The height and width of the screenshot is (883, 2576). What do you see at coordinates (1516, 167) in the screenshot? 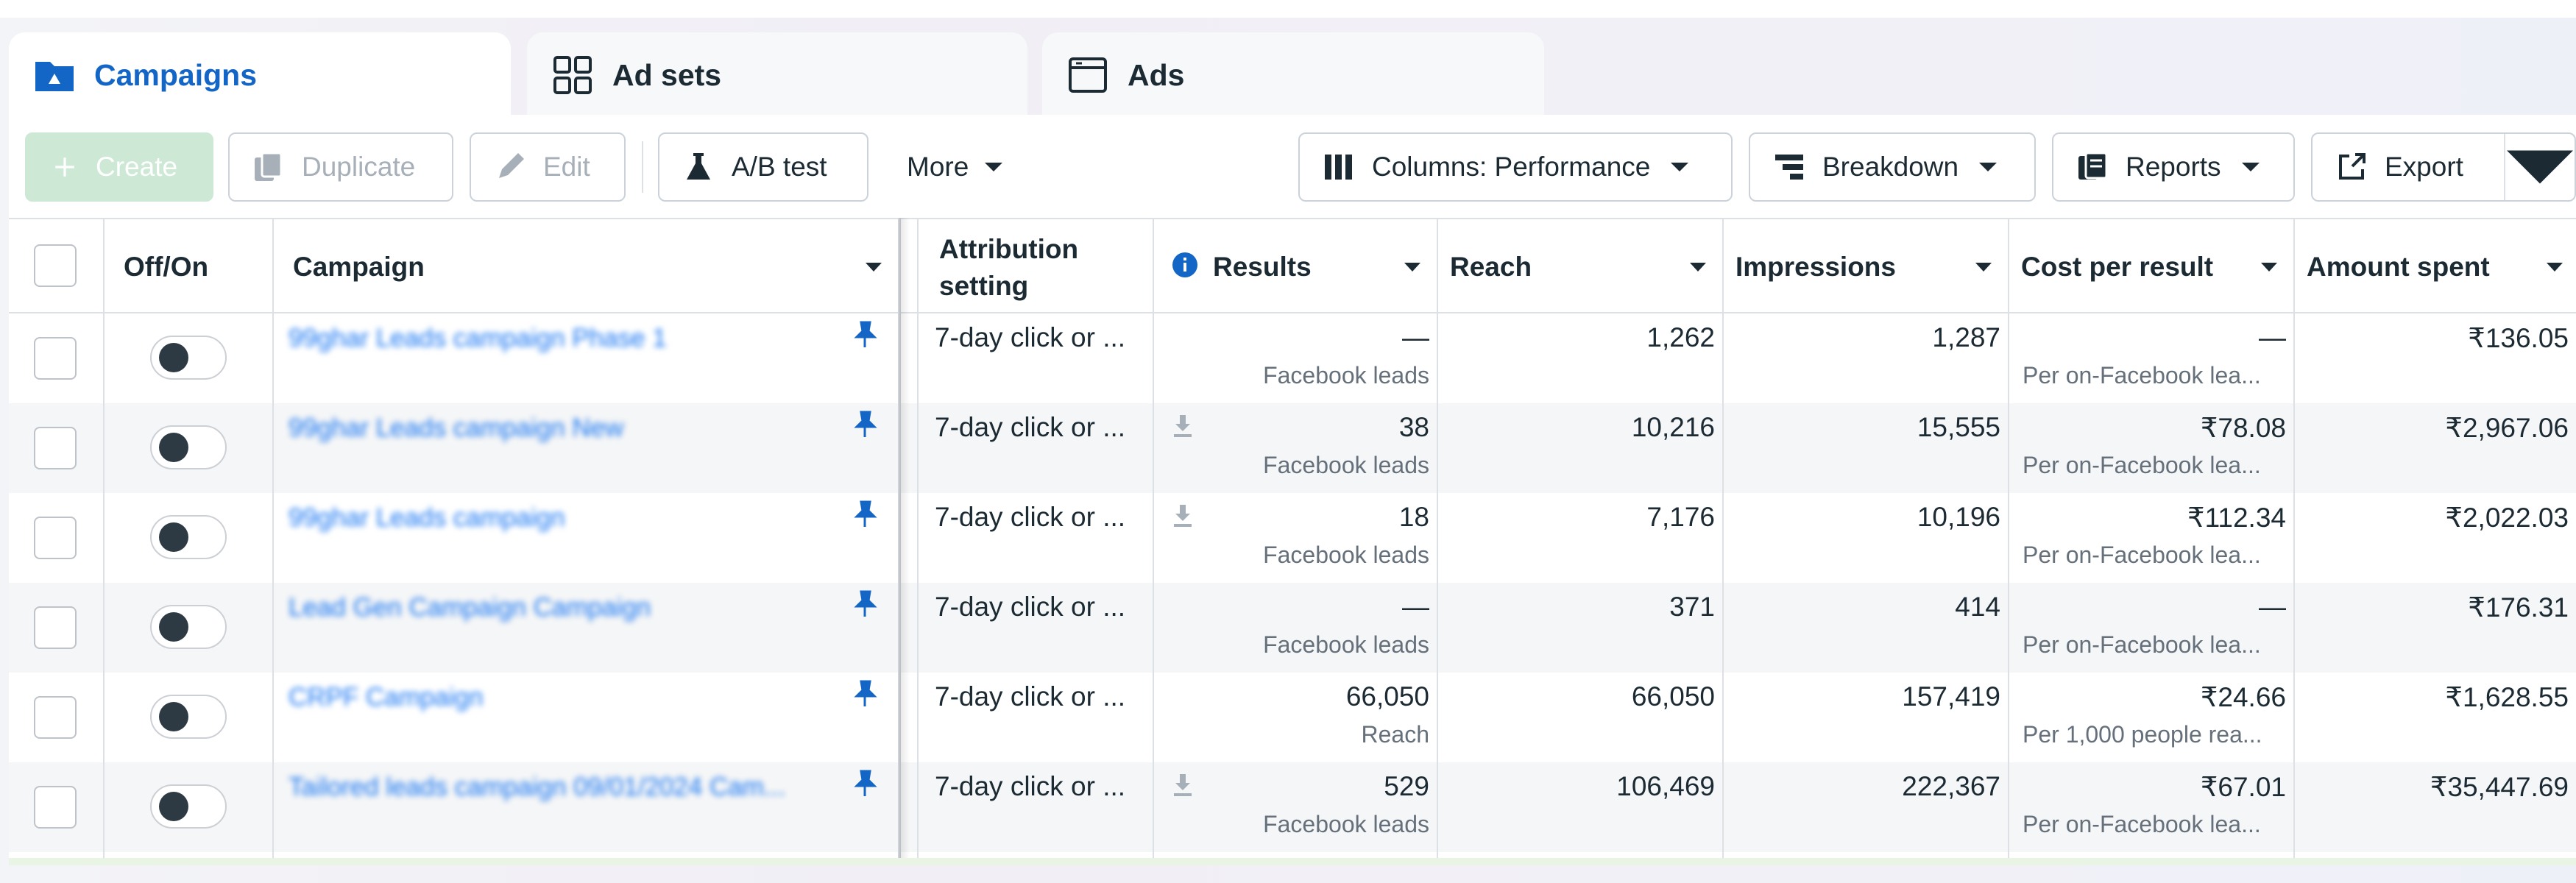
I see `columns-button: Columns: Performance` at bounding box center [1516, 167].